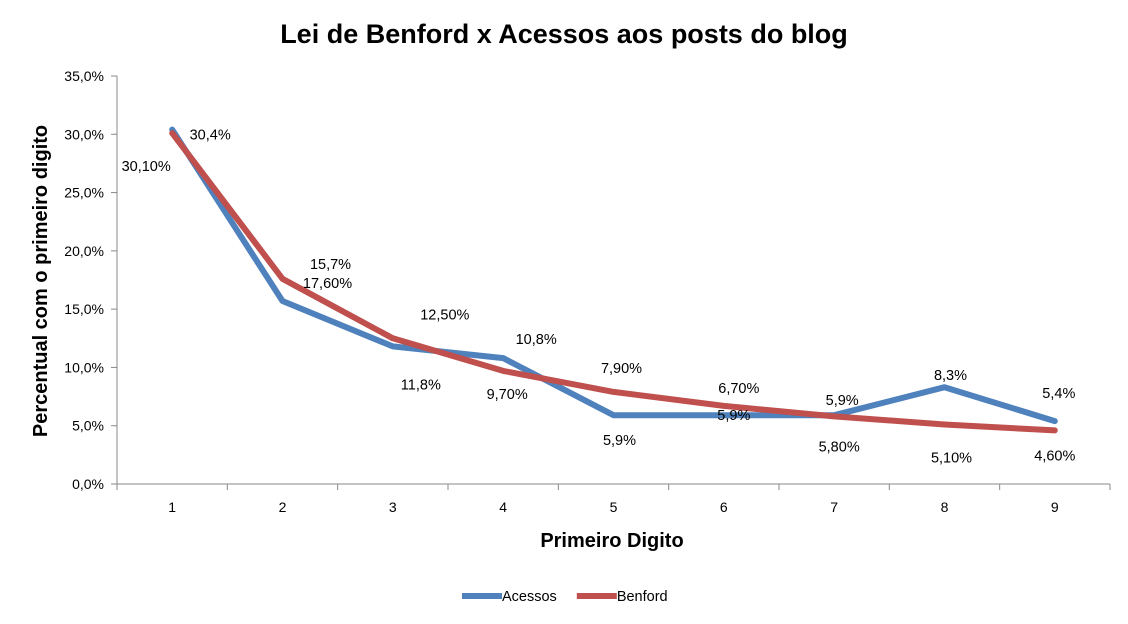  I want to click on data-label-benford: 17,60%, so click(327, 284).